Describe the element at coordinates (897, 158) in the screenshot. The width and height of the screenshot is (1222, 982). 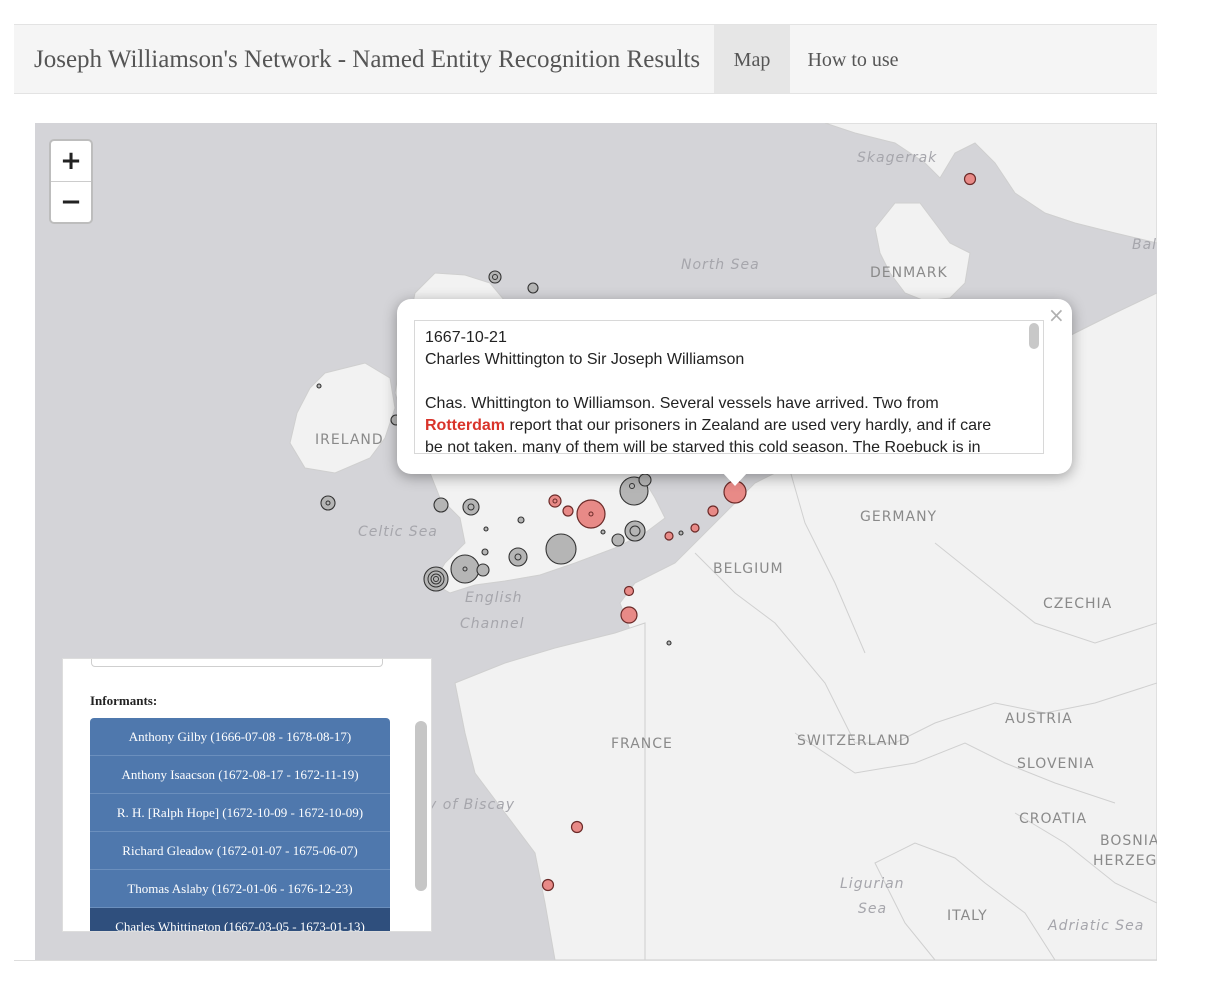
I see `label-skagerrak: Skagerrak` at that location.